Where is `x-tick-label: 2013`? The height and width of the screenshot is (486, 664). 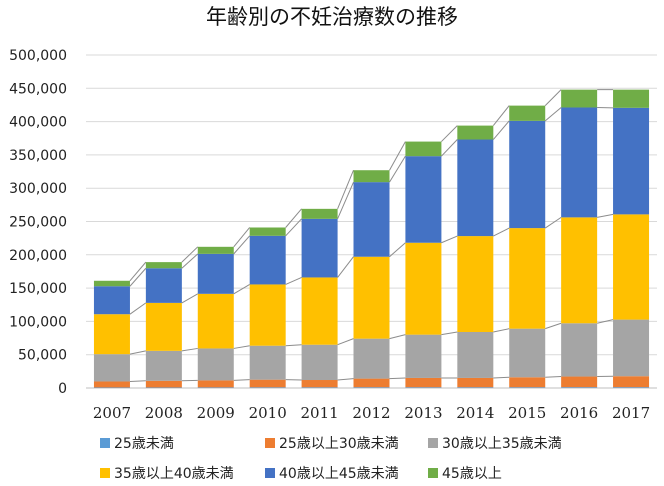
x-tick-label: 2013 is located at coordinates (423, 413).